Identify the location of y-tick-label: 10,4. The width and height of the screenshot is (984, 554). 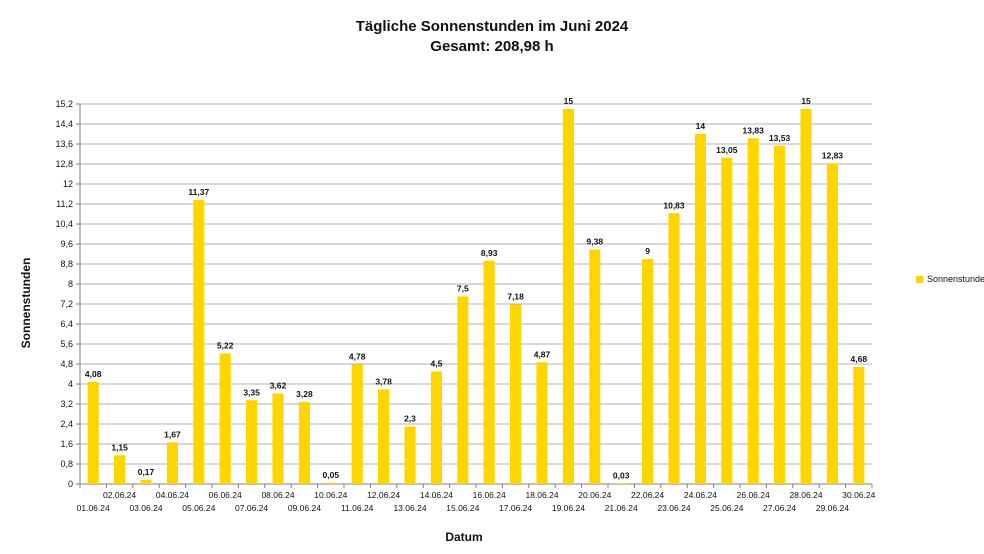
(64, 224).